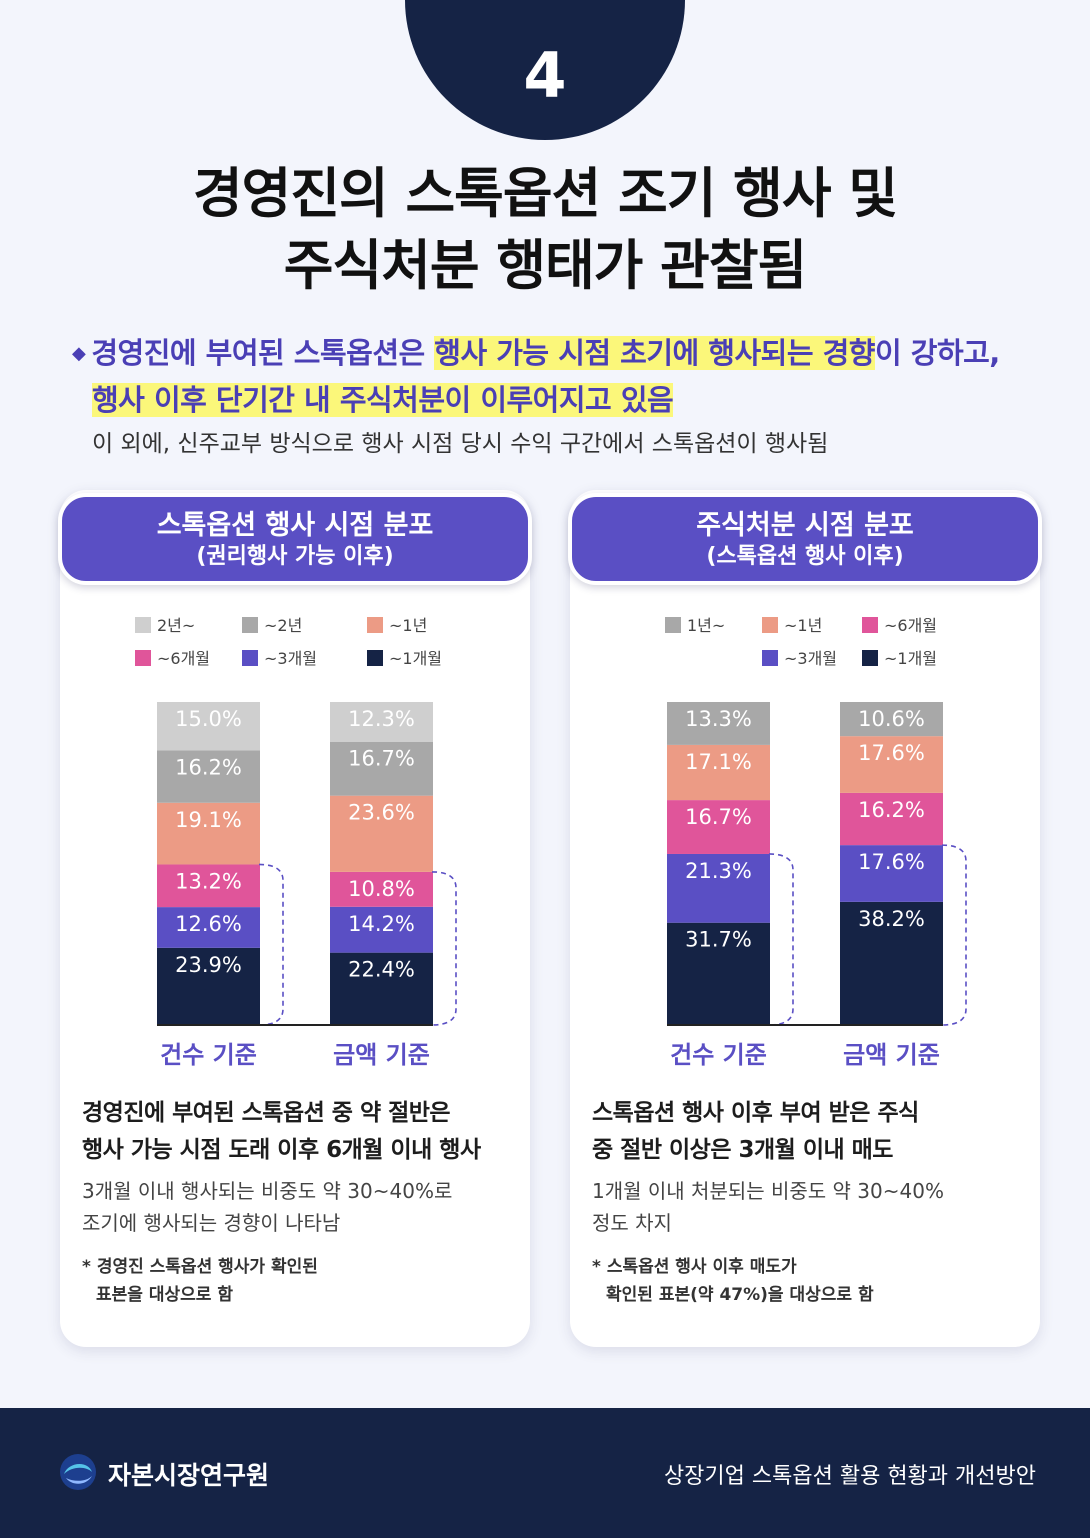  I want to click on data-label: 12.3%, so click(381, 719).